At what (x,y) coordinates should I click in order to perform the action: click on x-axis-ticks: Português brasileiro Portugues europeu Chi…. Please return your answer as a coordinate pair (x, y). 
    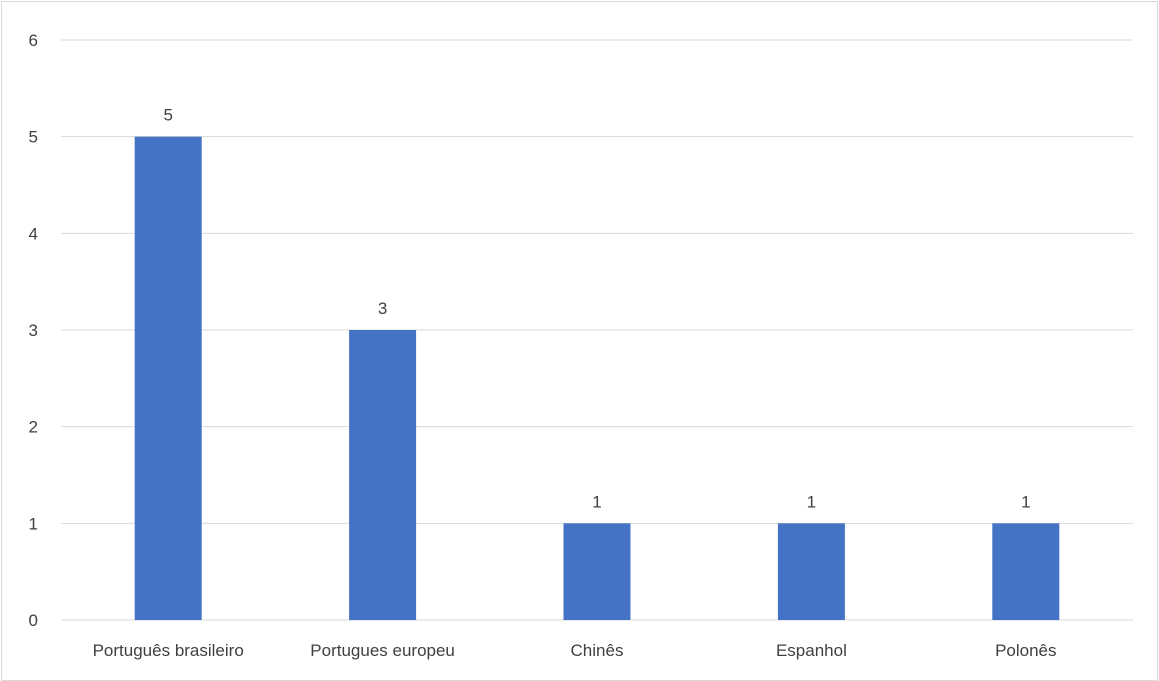
    Looking at the image, I should click on (575, 650).